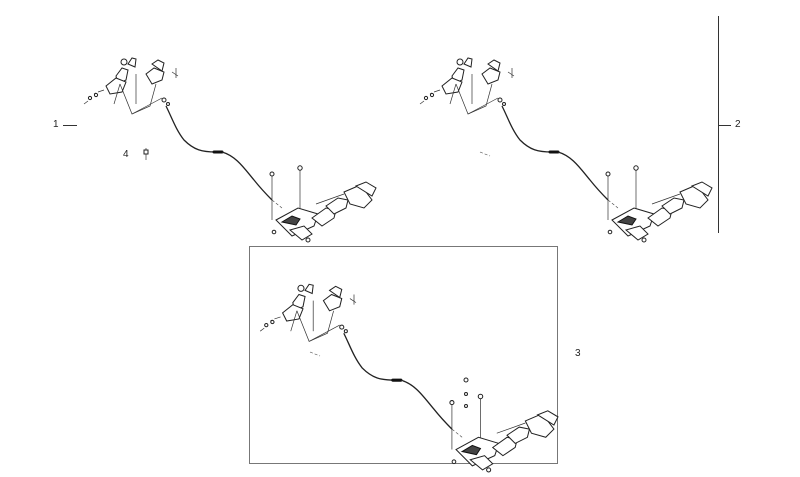  What do you see at coordinates (578, 353) in the screenshot?
I see `callout-3: 3` at bounding box center [578, 353].